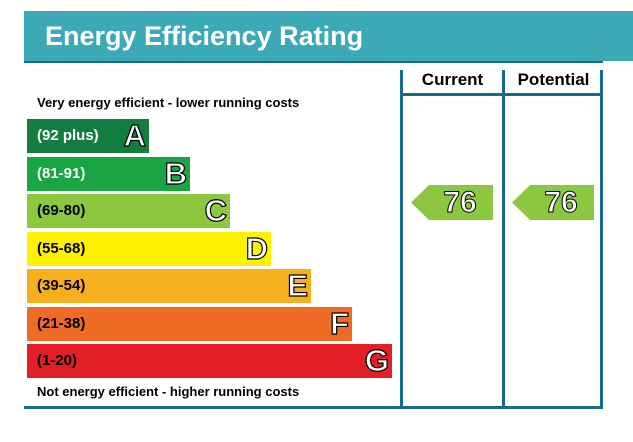 The width and height of the screenshot is (633, 442). I want to click on frame-divider-right, so click(601, 239).